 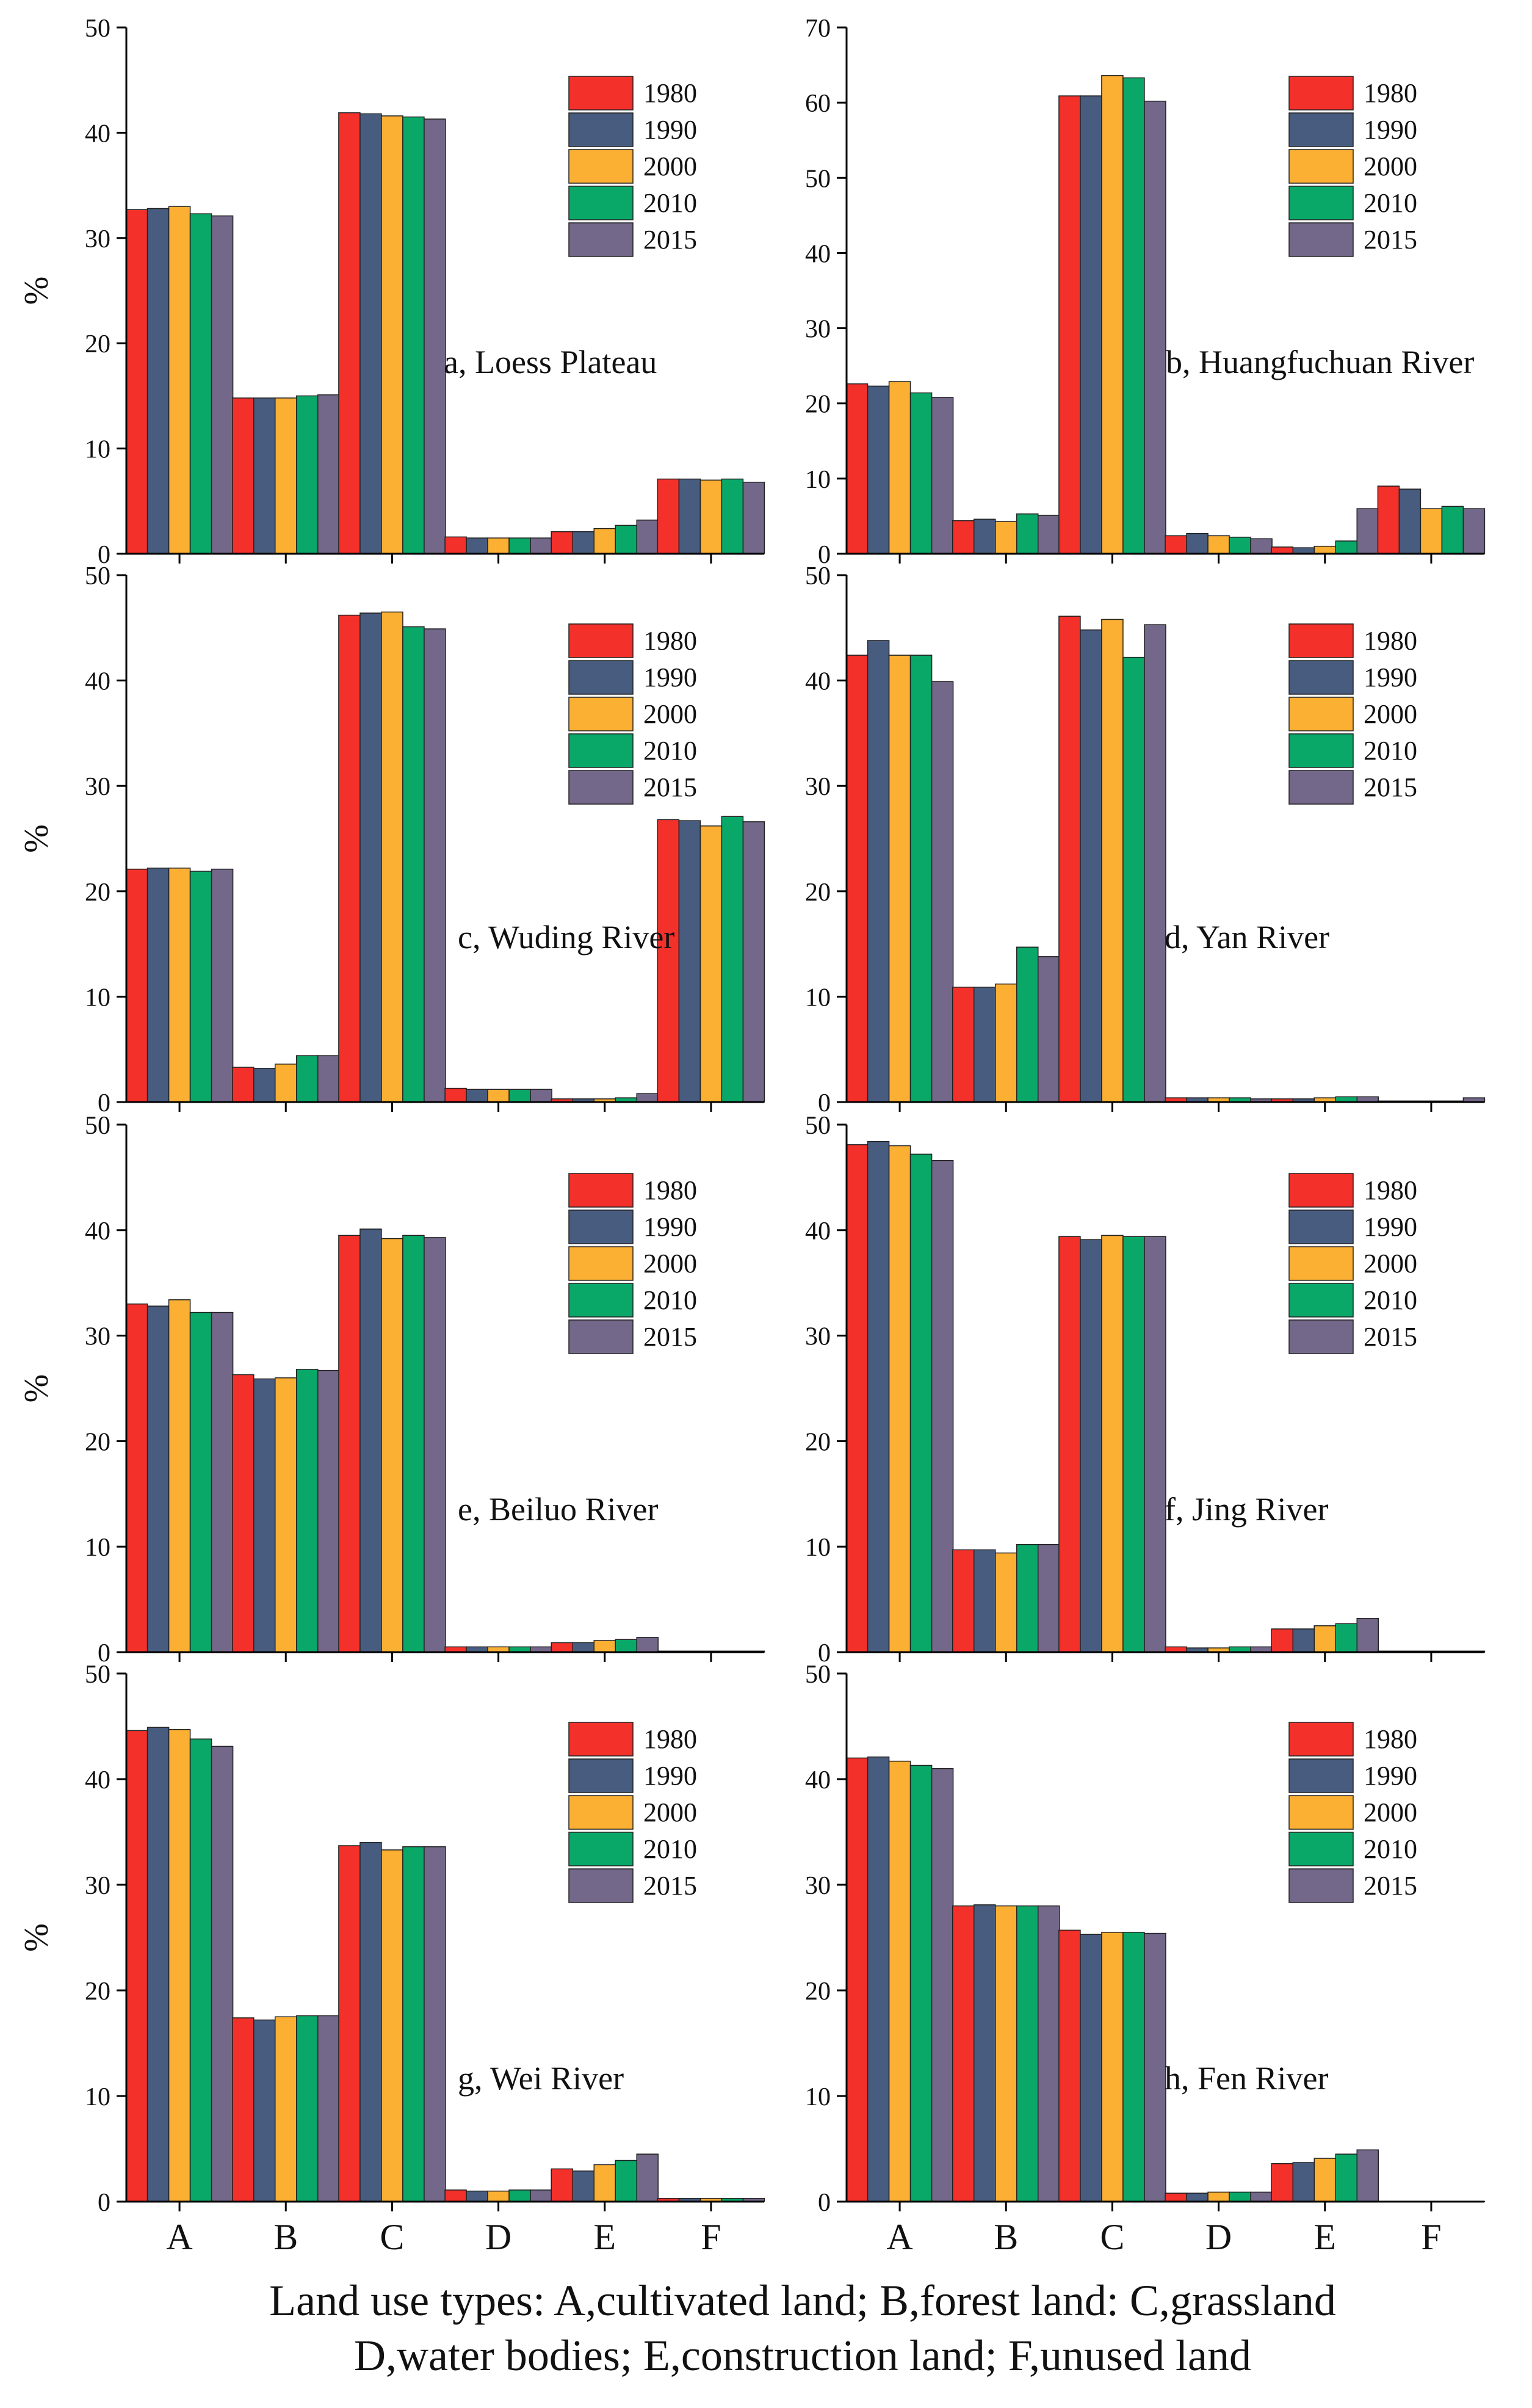 I want to click on y-tick-label-60: 60, so click(x=818, y=104).